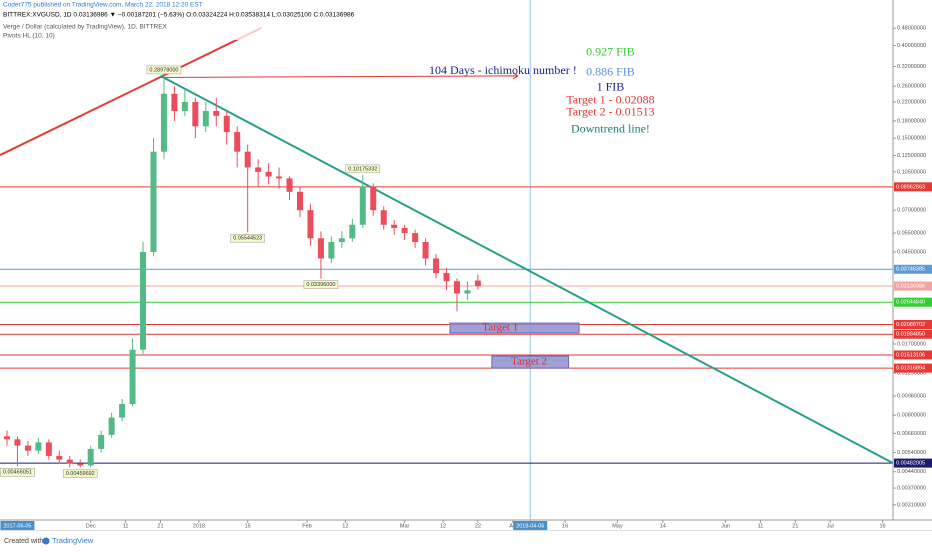  Describe the element at coordinates (910, 335) in the screenshot. I see `level-label: 0.01884850` at that location.